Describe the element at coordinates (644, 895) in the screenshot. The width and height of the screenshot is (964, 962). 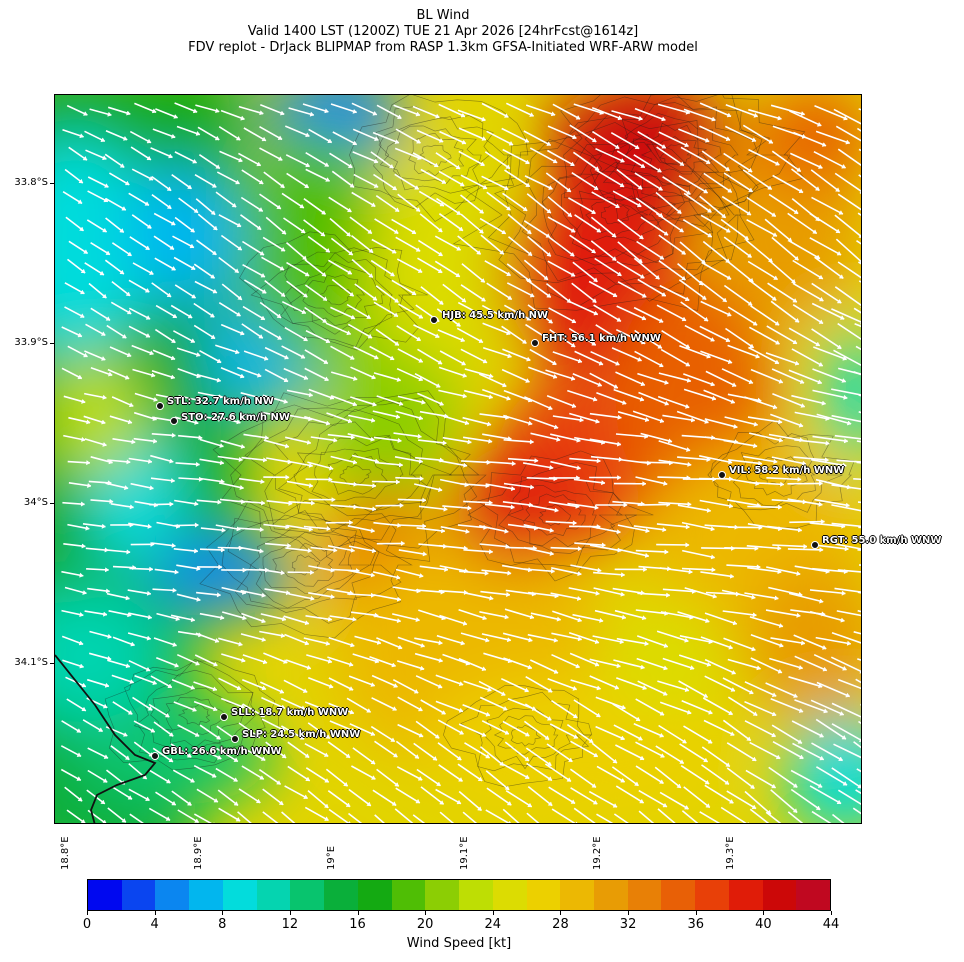
I see `colorbar-cell` at that location.